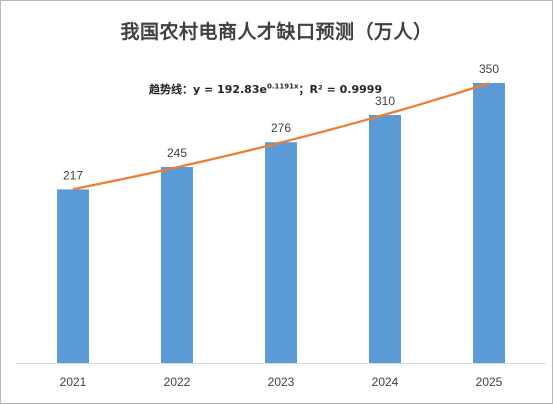 The width and height of the screenshot is (553, 404). Describe the element at coordinates (385, 239) in the screenshot. I see `bar-2024` at that location.